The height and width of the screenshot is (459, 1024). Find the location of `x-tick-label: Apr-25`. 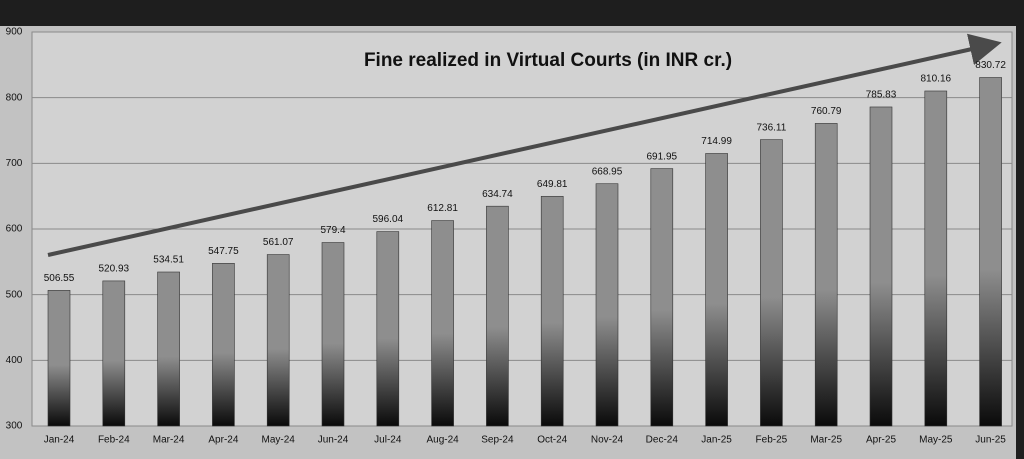

x-tick-label: Apr-25 is located at coordinates (881, 440).